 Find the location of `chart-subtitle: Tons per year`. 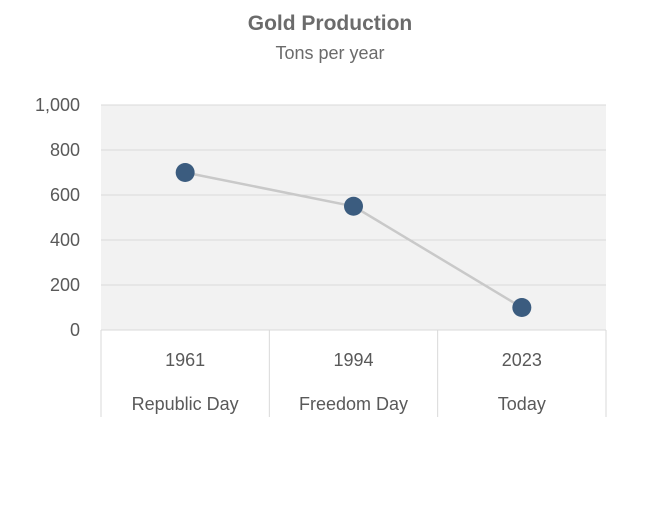

chart-subtitle: Tons per year is located at coordinates (329, 53).